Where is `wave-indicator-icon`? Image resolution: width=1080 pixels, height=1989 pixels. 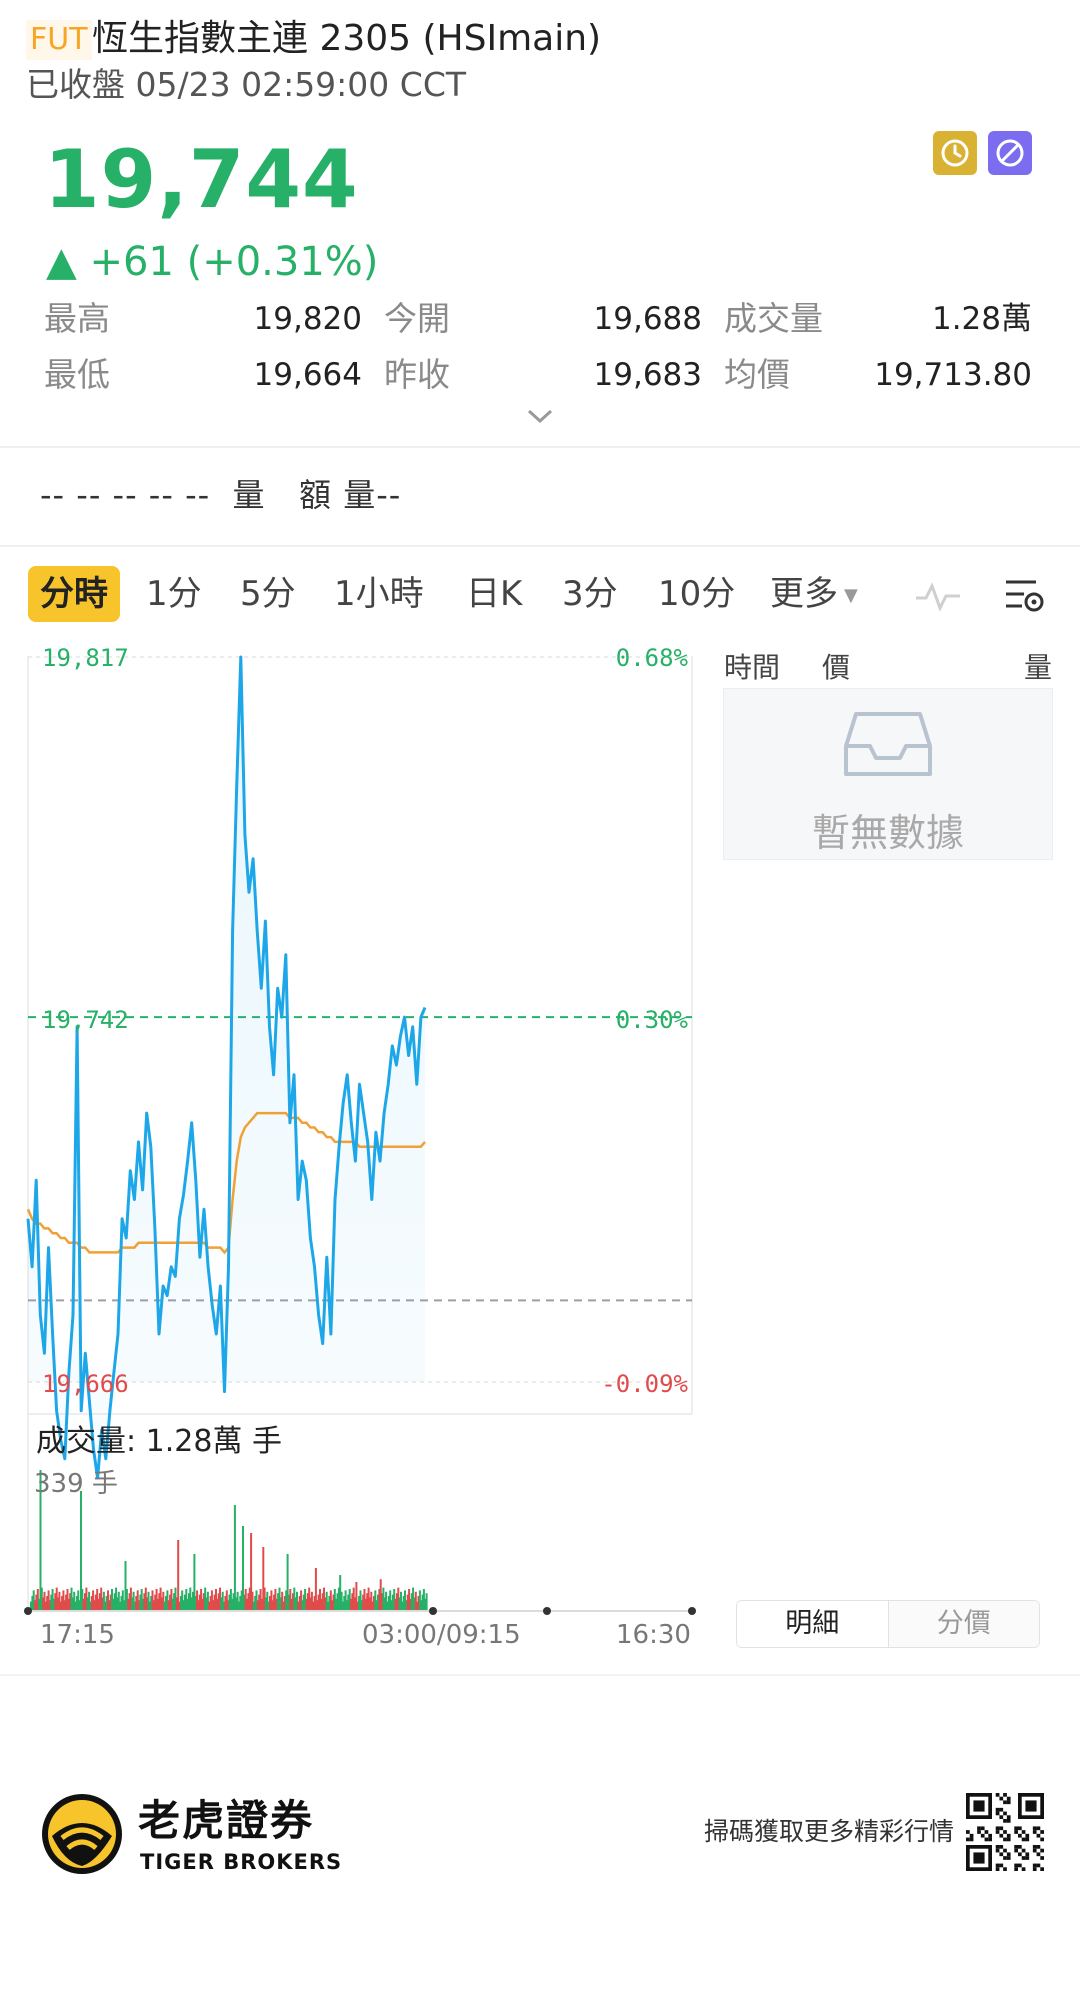 wave-indicator-icon is located at coordinates (938, 598).